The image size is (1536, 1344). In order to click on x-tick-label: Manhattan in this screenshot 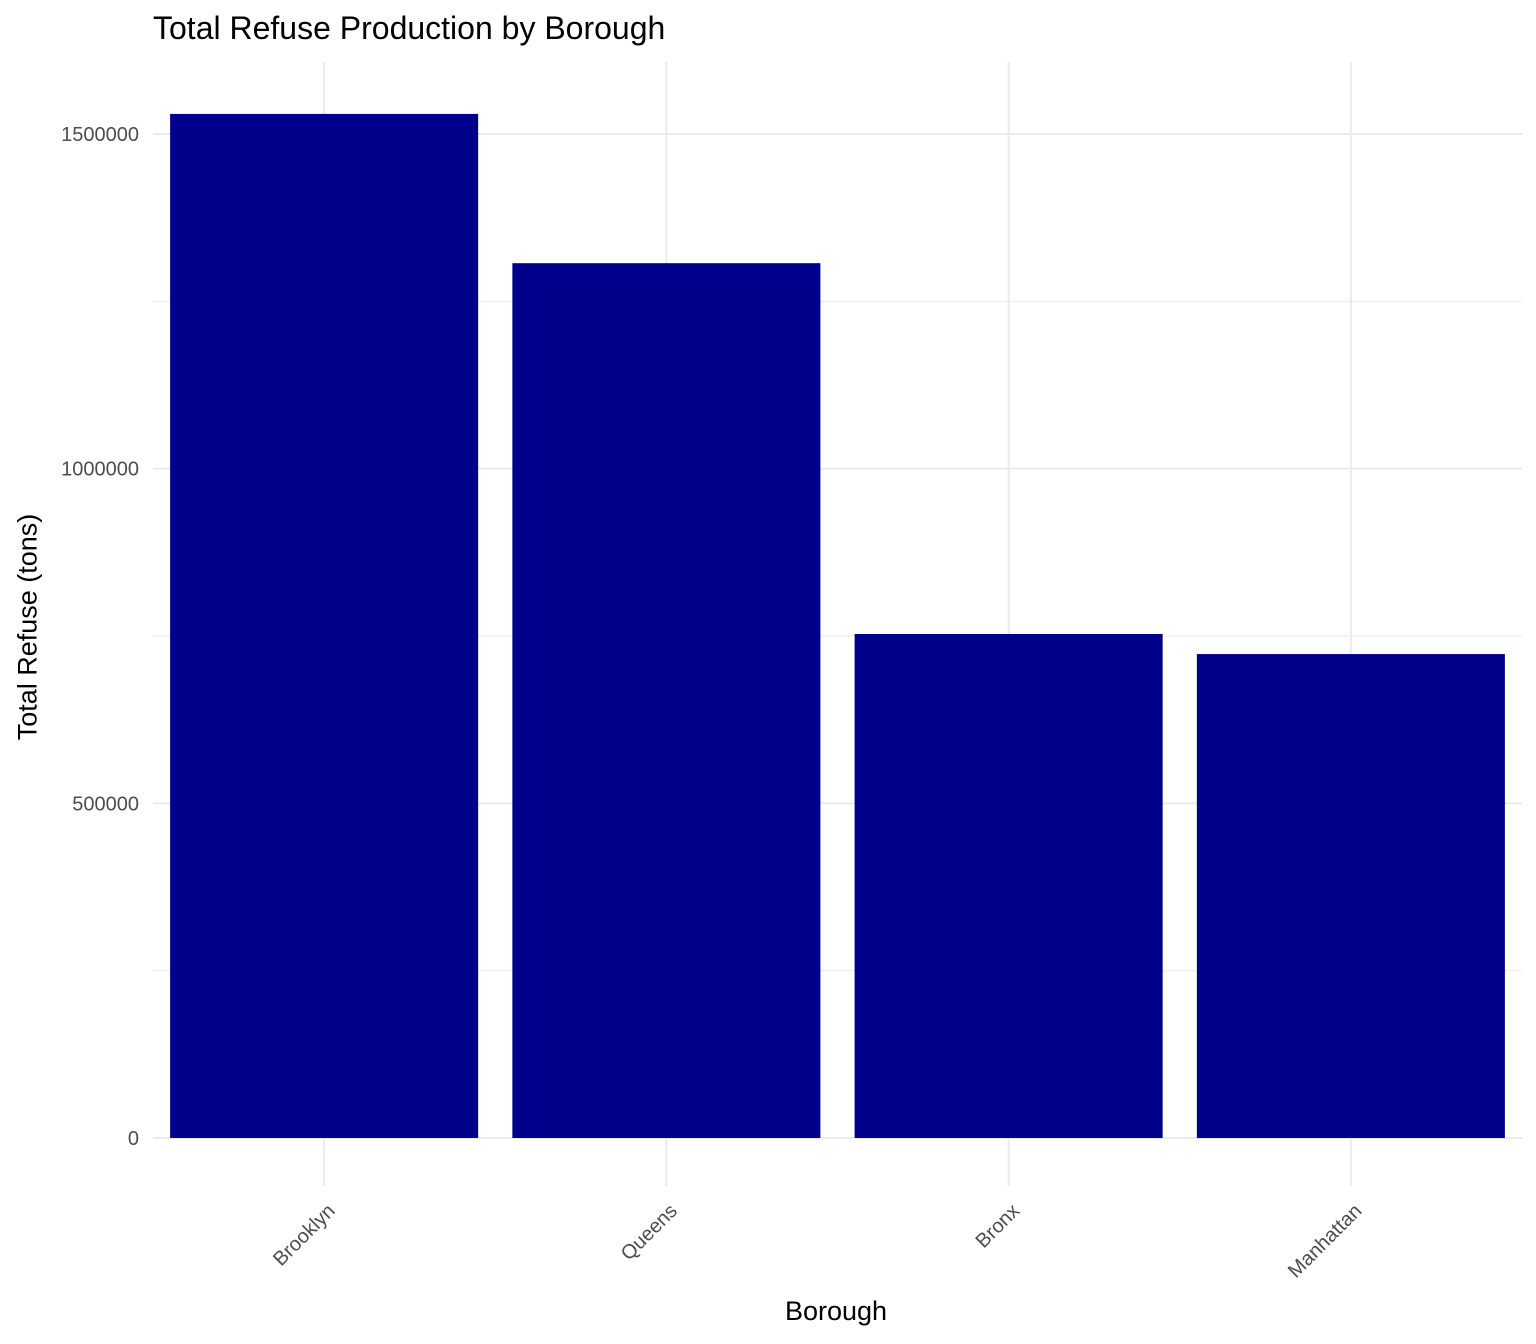, I will do `click(1325, 1241)`.